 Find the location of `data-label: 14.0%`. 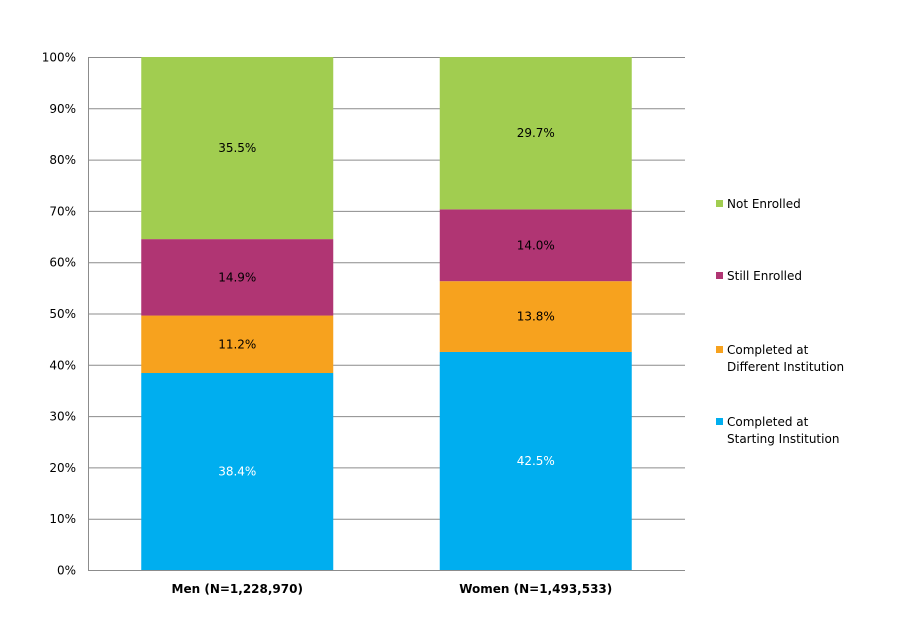

data-label: 14.0% is located at coordinates (536, 245).